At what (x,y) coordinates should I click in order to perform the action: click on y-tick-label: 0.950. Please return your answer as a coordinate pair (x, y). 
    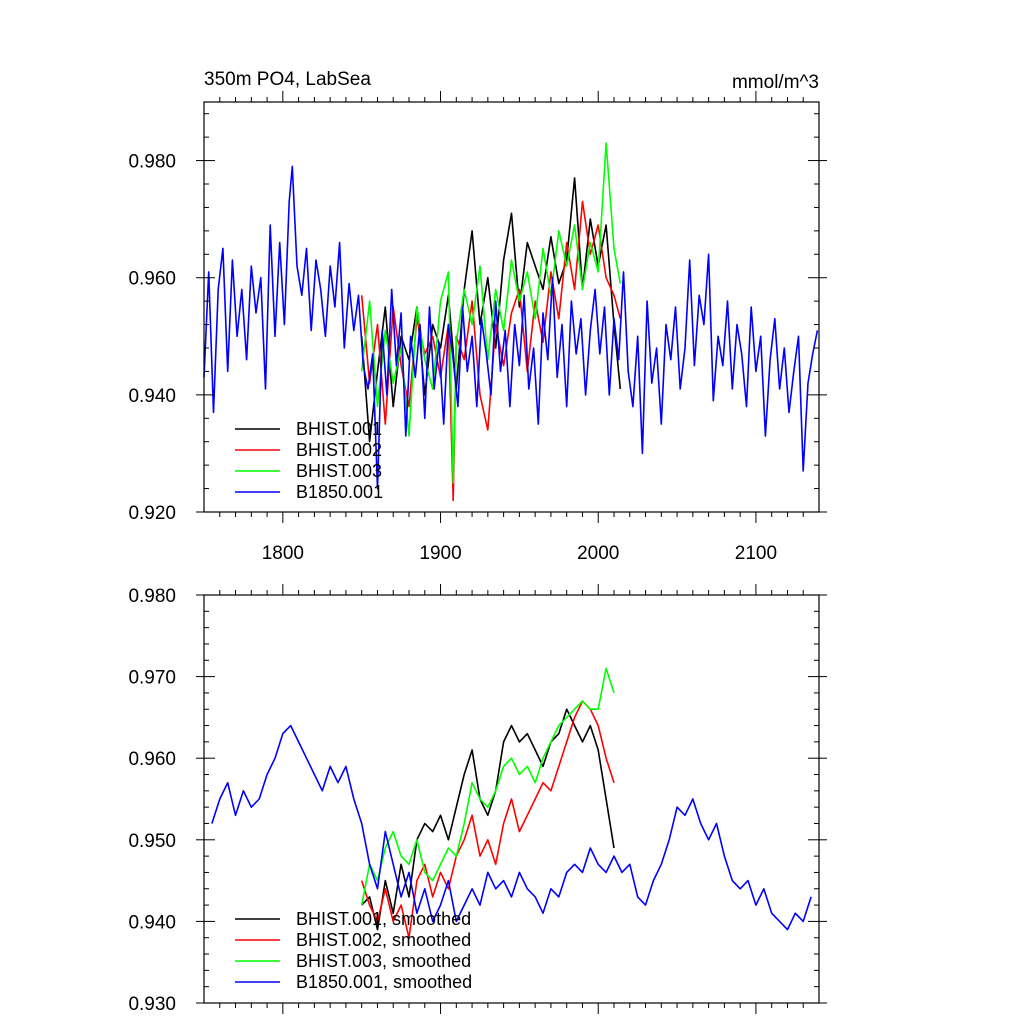
    Looking at the image, I should click on (152, 841).